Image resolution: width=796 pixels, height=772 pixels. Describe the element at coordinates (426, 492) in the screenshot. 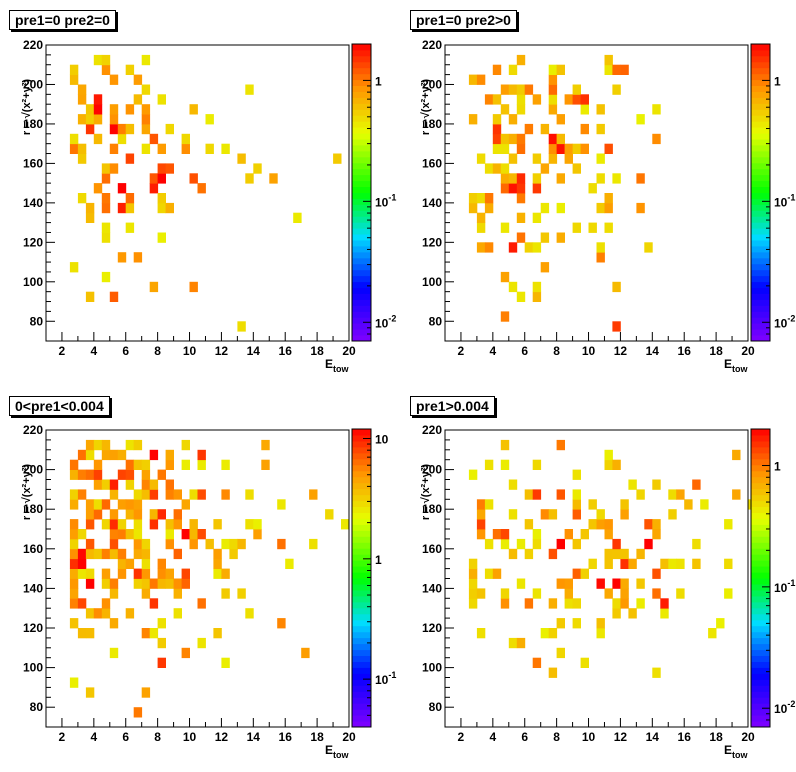

I see `y-axis-label: r = √(x²+y²)` at that location.